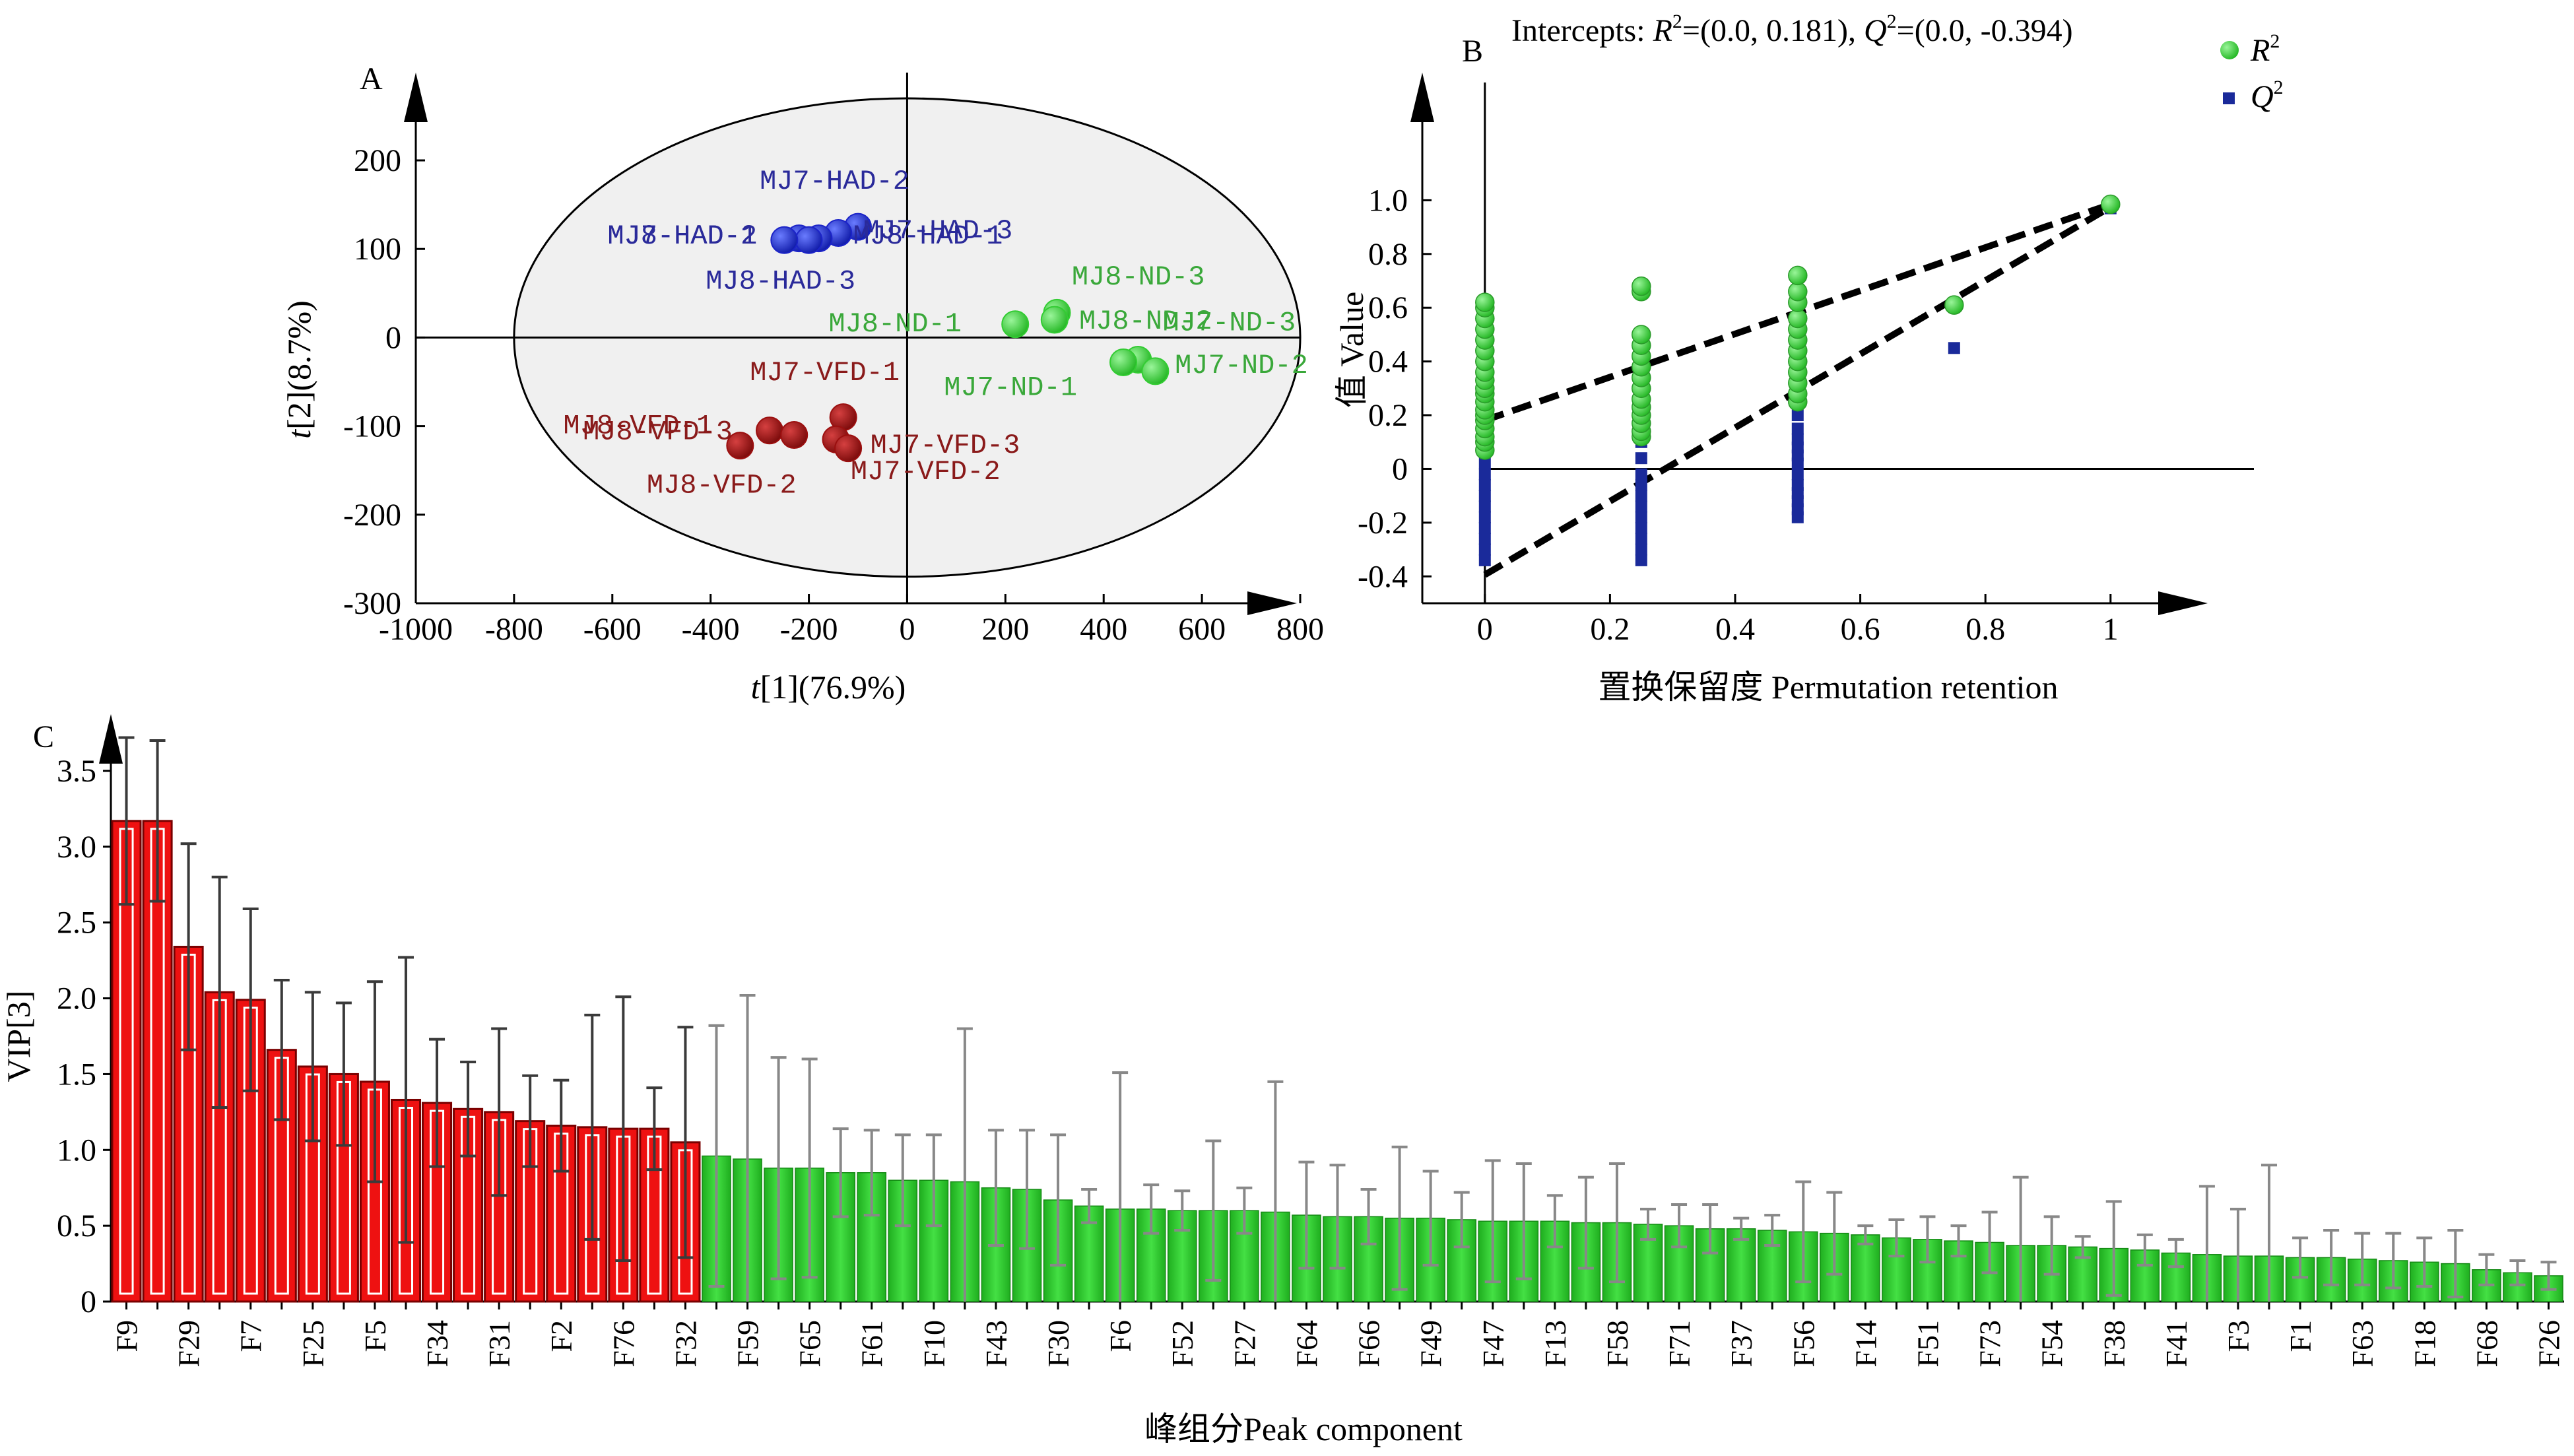  Describe the element at coordinates (1828, 687) in the screenshot. I see `permutation-plot-x-axis-title: 置换保留度 Permutation retention` at that location.